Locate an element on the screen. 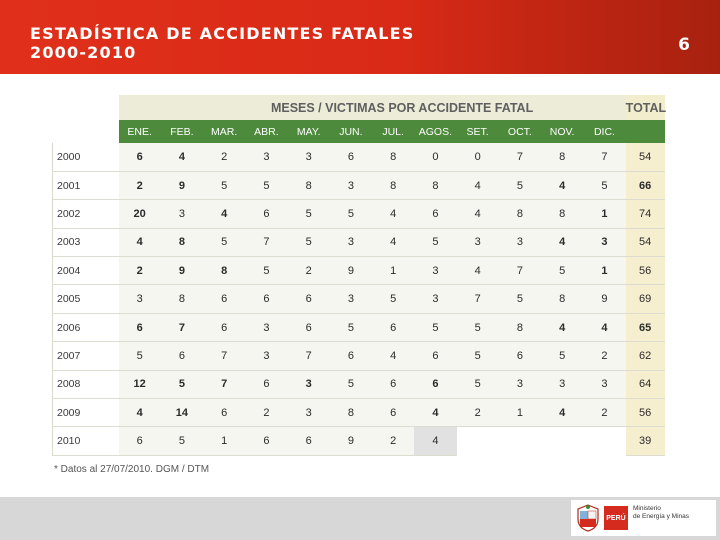 The height and width of the screenshot is (540, 720). total-header-spacer is located at coordinates (645, 131).